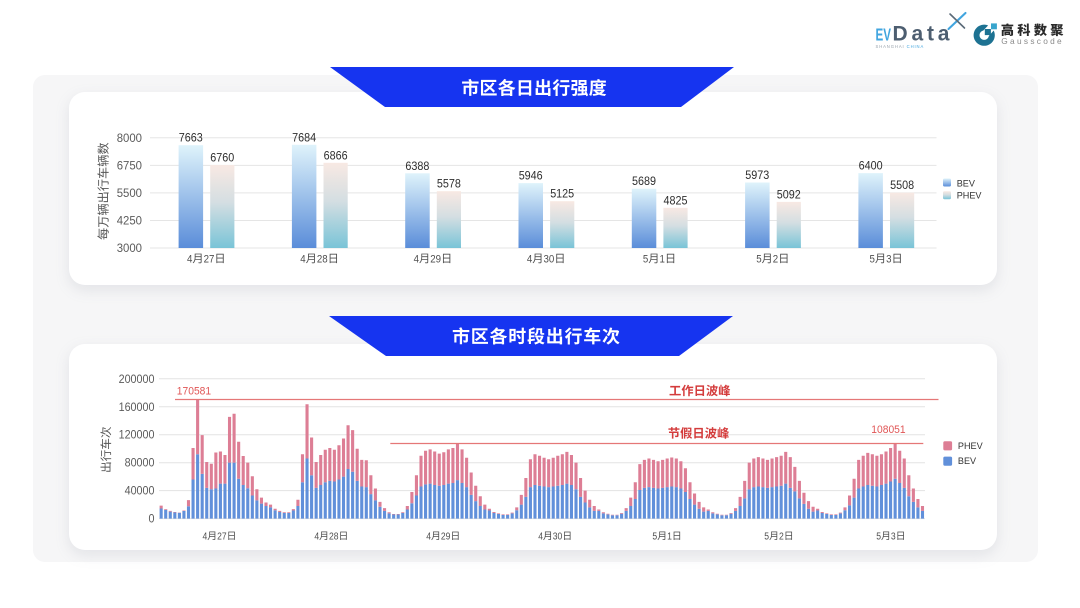 The width and height of the screenshot is (1080, 608). What do you see at coordinates (676, 200) in the screenshot?
I see `svg-text: 4825` at bounding box center [676, 200].